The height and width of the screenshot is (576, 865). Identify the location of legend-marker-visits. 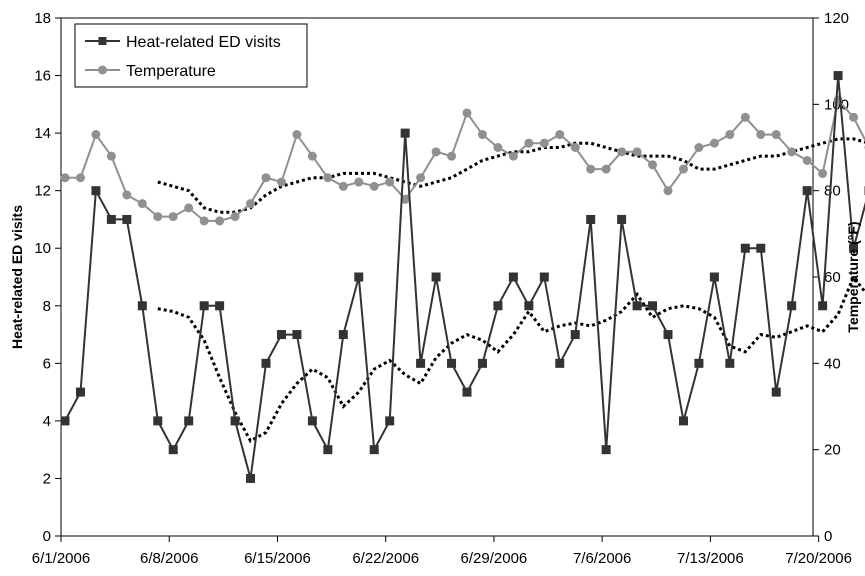
(103, 41).